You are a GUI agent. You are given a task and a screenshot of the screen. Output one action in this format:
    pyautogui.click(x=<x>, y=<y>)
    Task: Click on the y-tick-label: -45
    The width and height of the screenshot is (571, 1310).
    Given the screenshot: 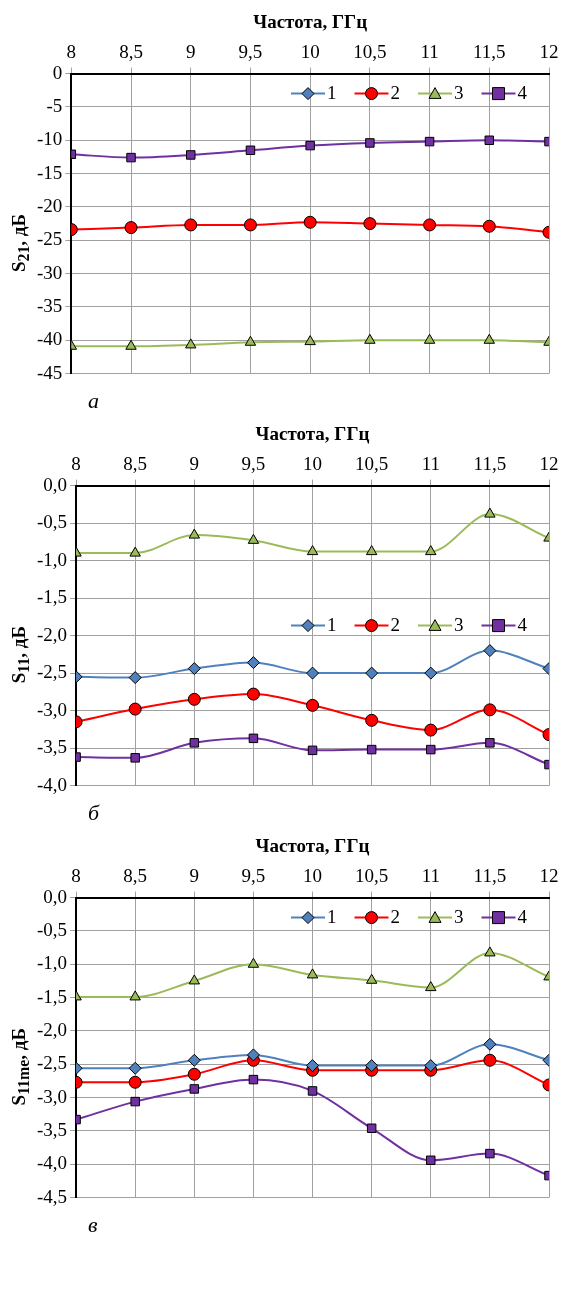 What is the action you would take?
    pyautogui.click(x=50, y=372)
    